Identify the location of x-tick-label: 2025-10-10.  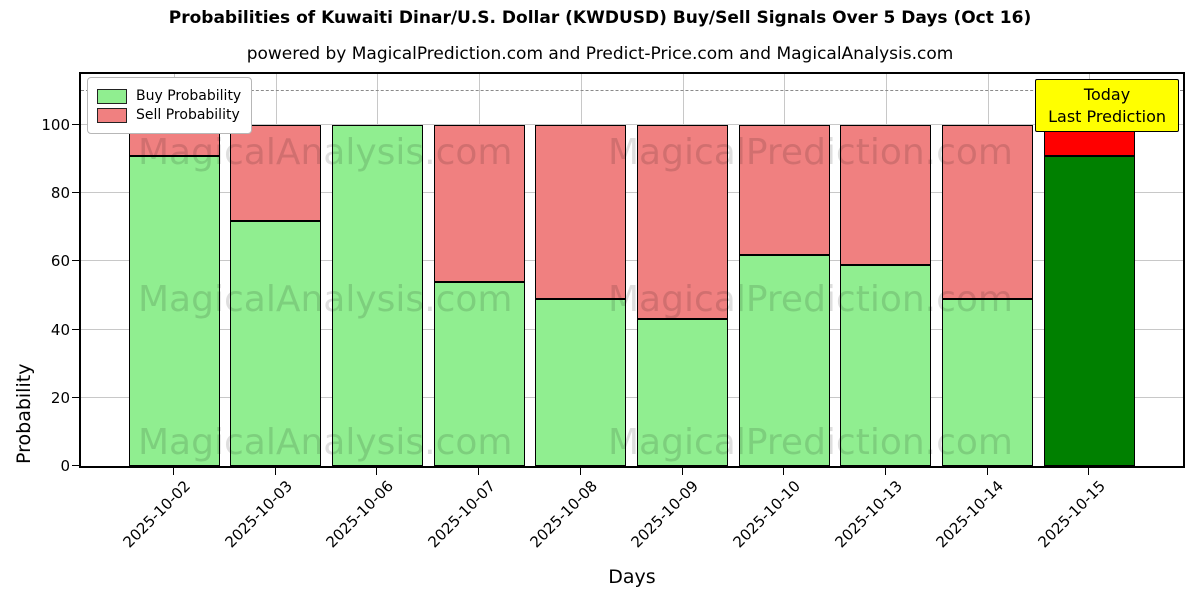
(766, 514).